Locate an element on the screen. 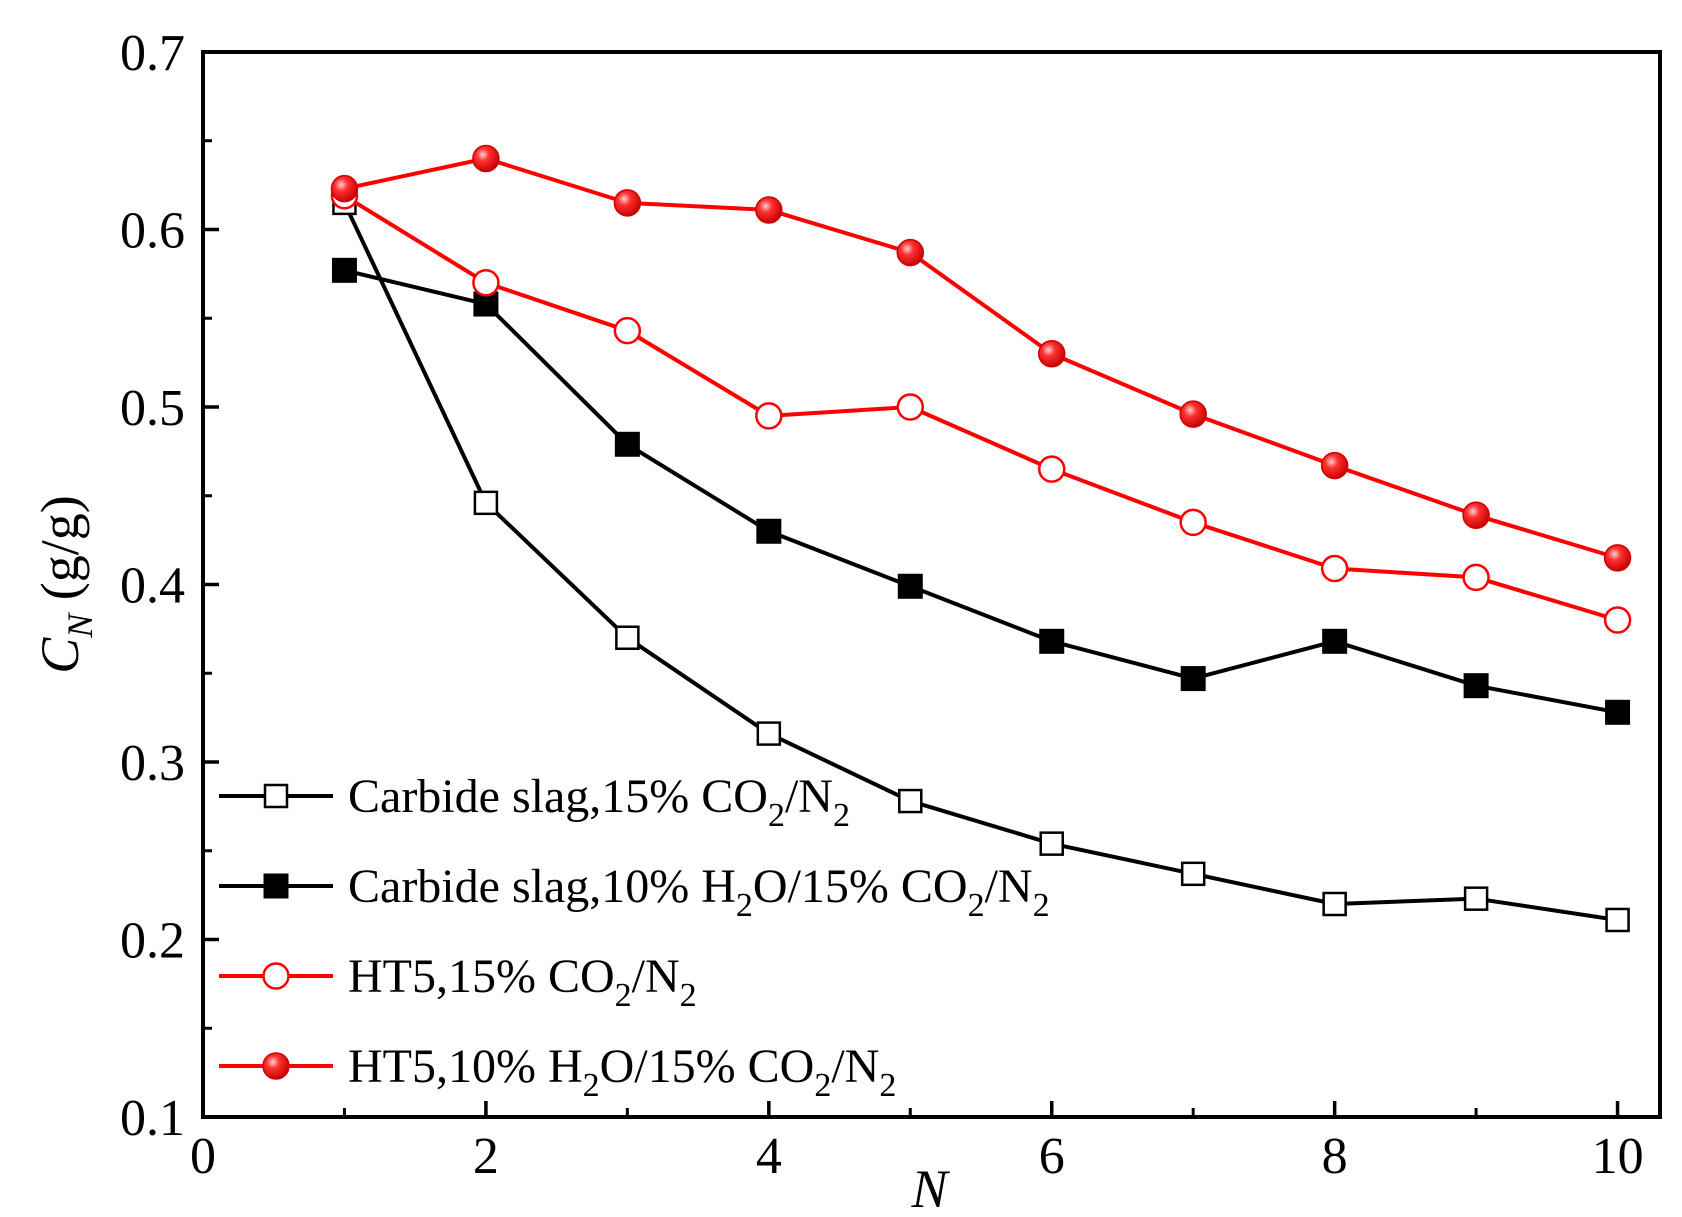 The width and height of the screenshot is (1682, 1217). x-tick-label: 6 is located at coordinates (1052, 1156).